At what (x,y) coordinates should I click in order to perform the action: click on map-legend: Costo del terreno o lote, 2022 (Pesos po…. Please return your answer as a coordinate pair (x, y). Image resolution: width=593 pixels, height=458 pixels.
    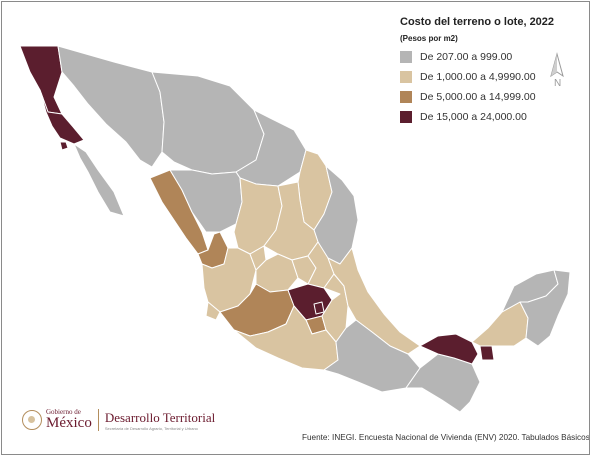
    Looking at the image, I should click on (490, 71).